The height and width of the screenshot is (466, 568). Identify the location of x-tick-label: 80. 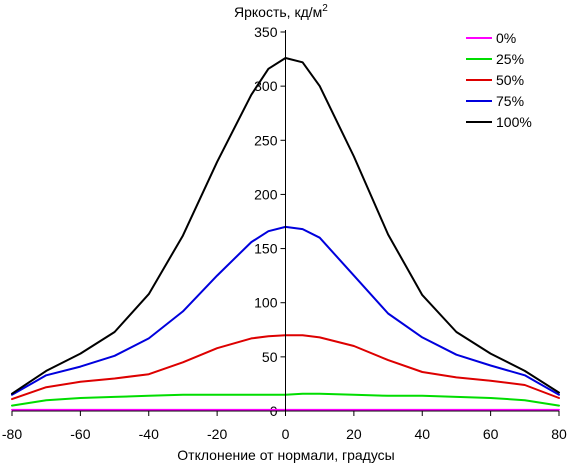
(559, 434).